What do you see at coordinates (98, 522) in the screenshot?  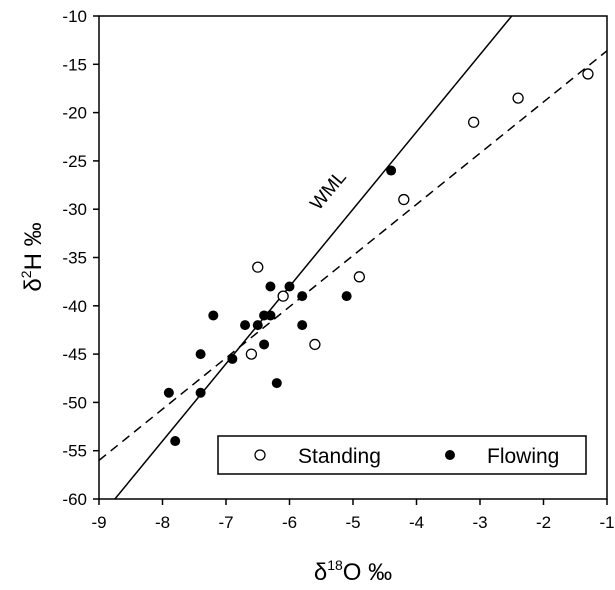 I see `x-tick-label: -9` at bounding box center [98, 522].